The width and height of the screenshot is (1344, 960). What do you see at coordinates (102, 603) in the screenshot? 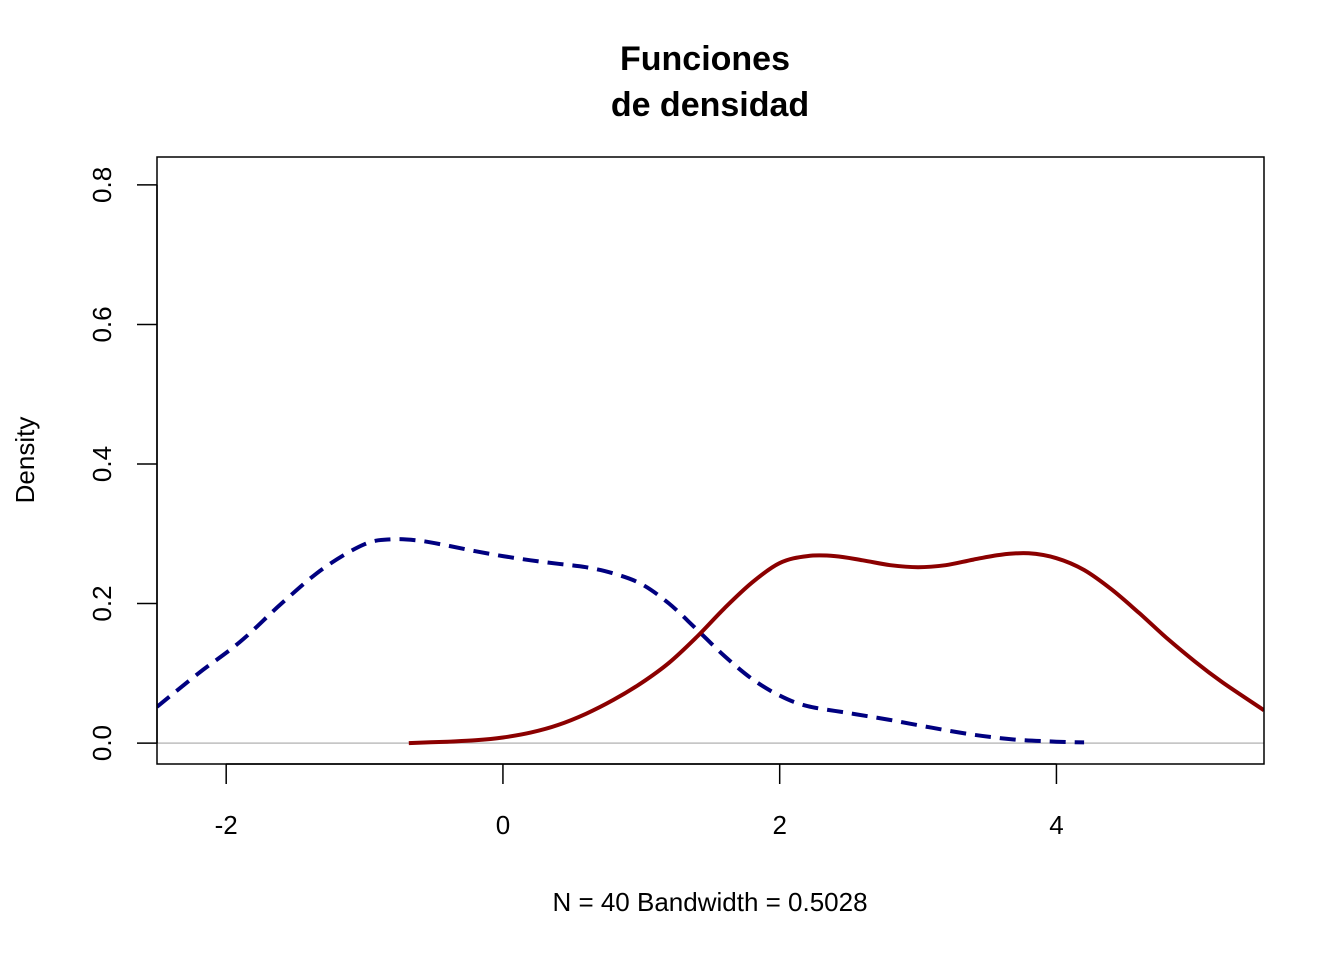
I see `y-tick-label: 0.2` at bounding box center [102, 603].